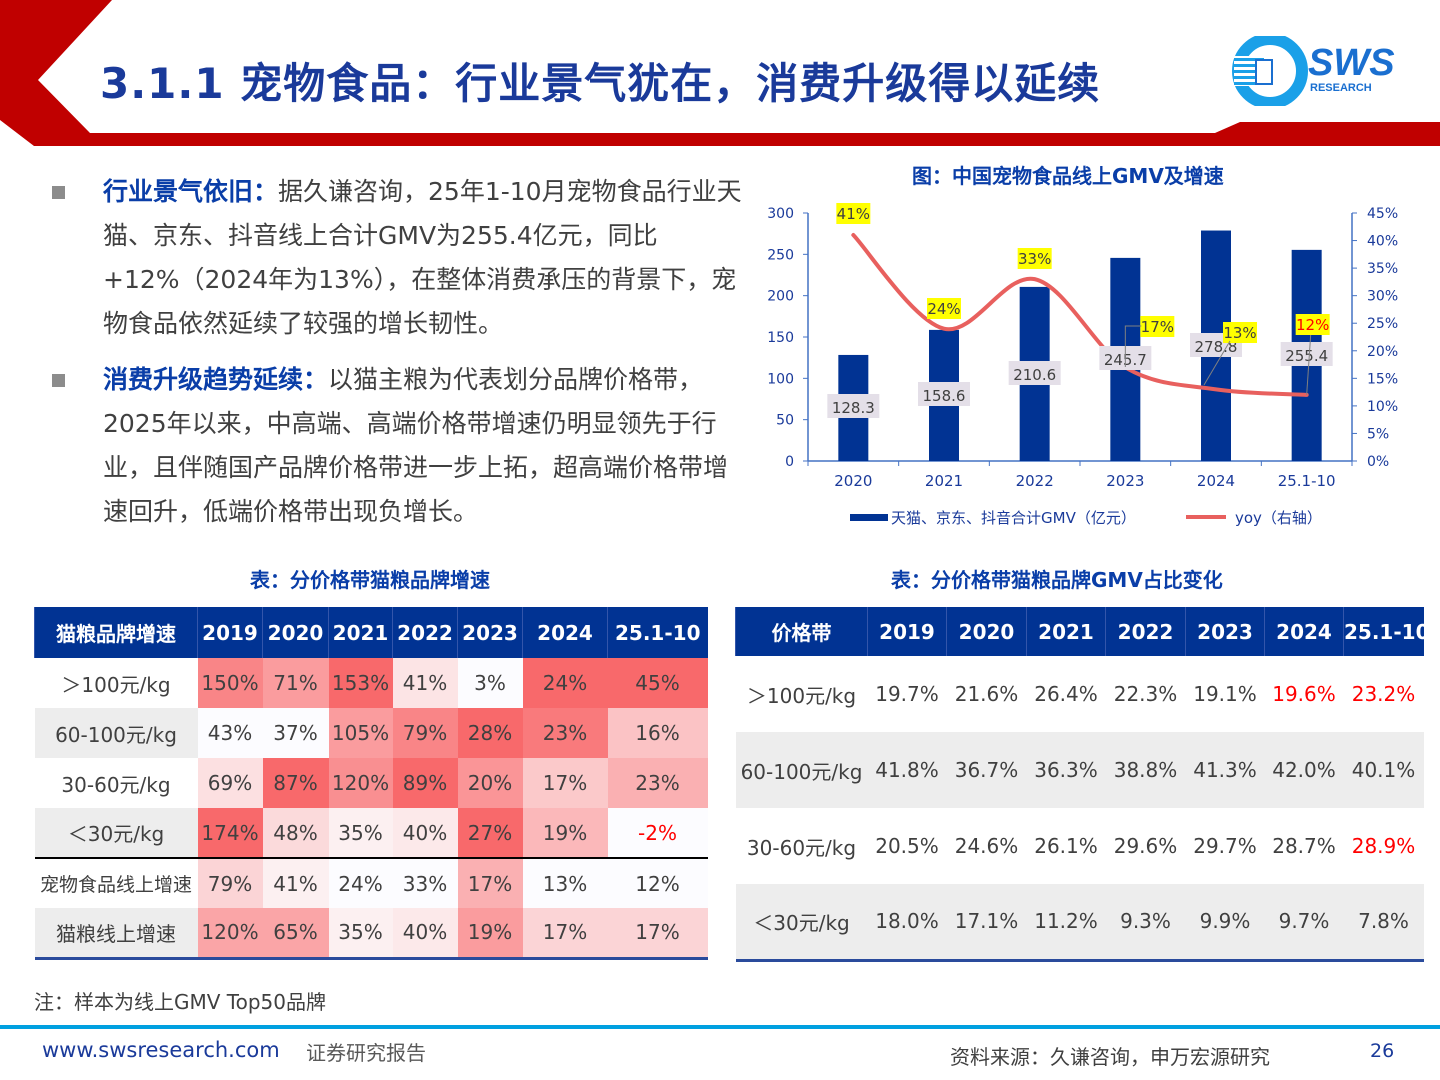 Image resolution: width=1440 pixels, height=1080 pixels. I want to click on chart-caption: 图：中国宠物食品线上GMV及增速, so click(1068, 176).